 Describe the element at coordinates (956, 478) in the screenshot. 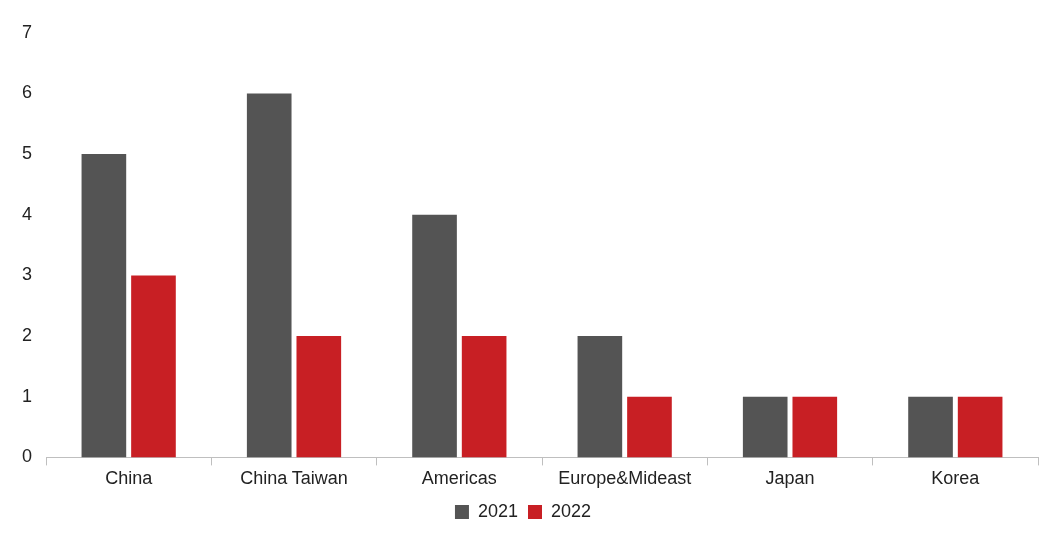

I see `x-tick-label: Korea` at that location.